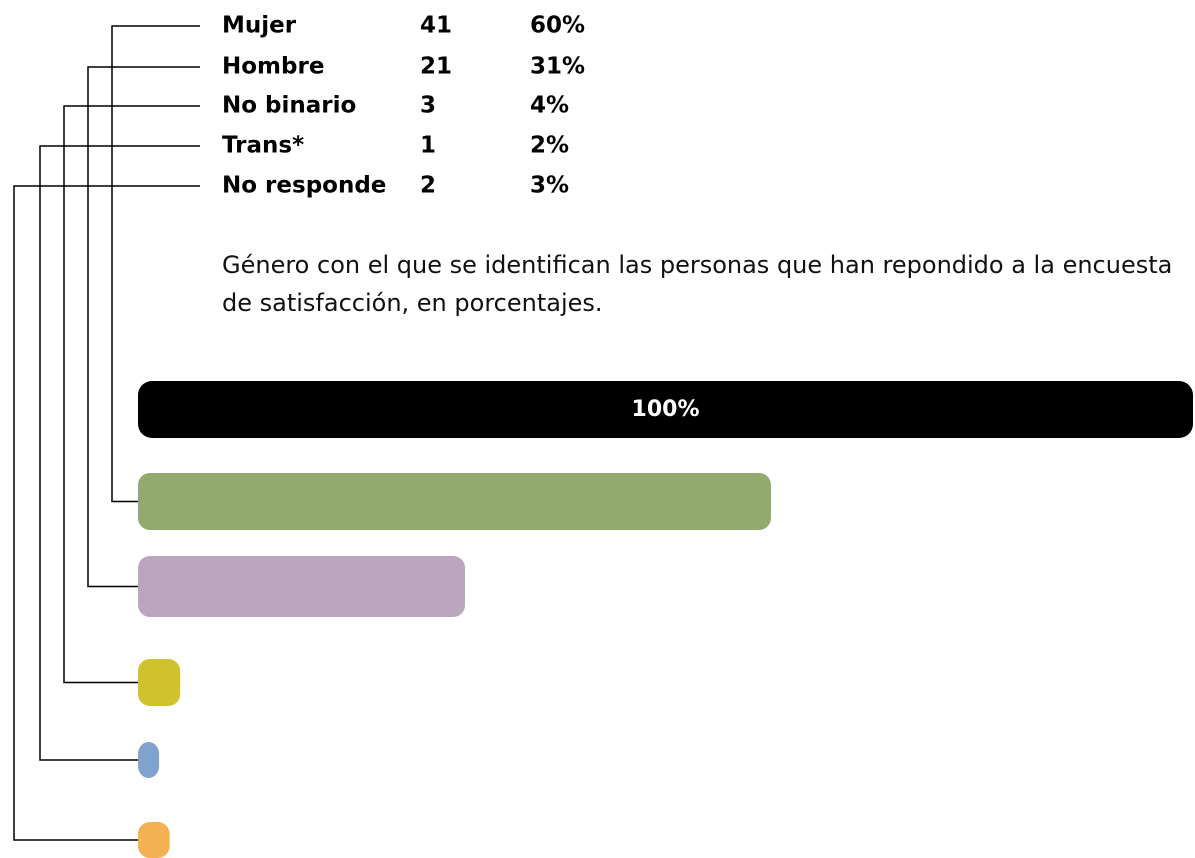 The height and width of the screenshot is (858, 1195). I want to click on legend-label: No binario, so click(289, 106).